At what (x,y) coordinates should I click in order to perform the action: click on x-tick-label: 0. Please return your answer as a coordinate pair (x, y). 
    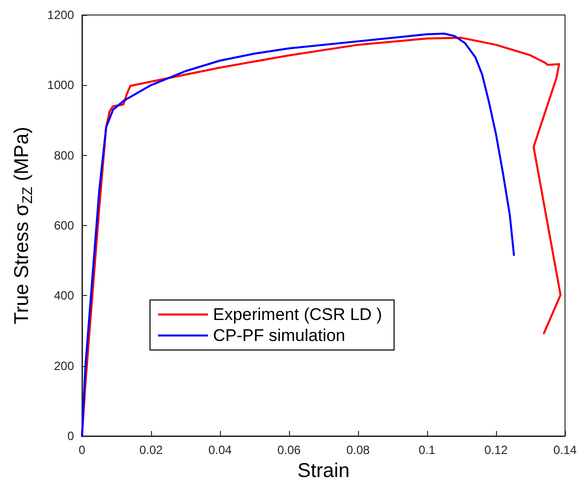
    Looking at the image, I should click on (82, 450).